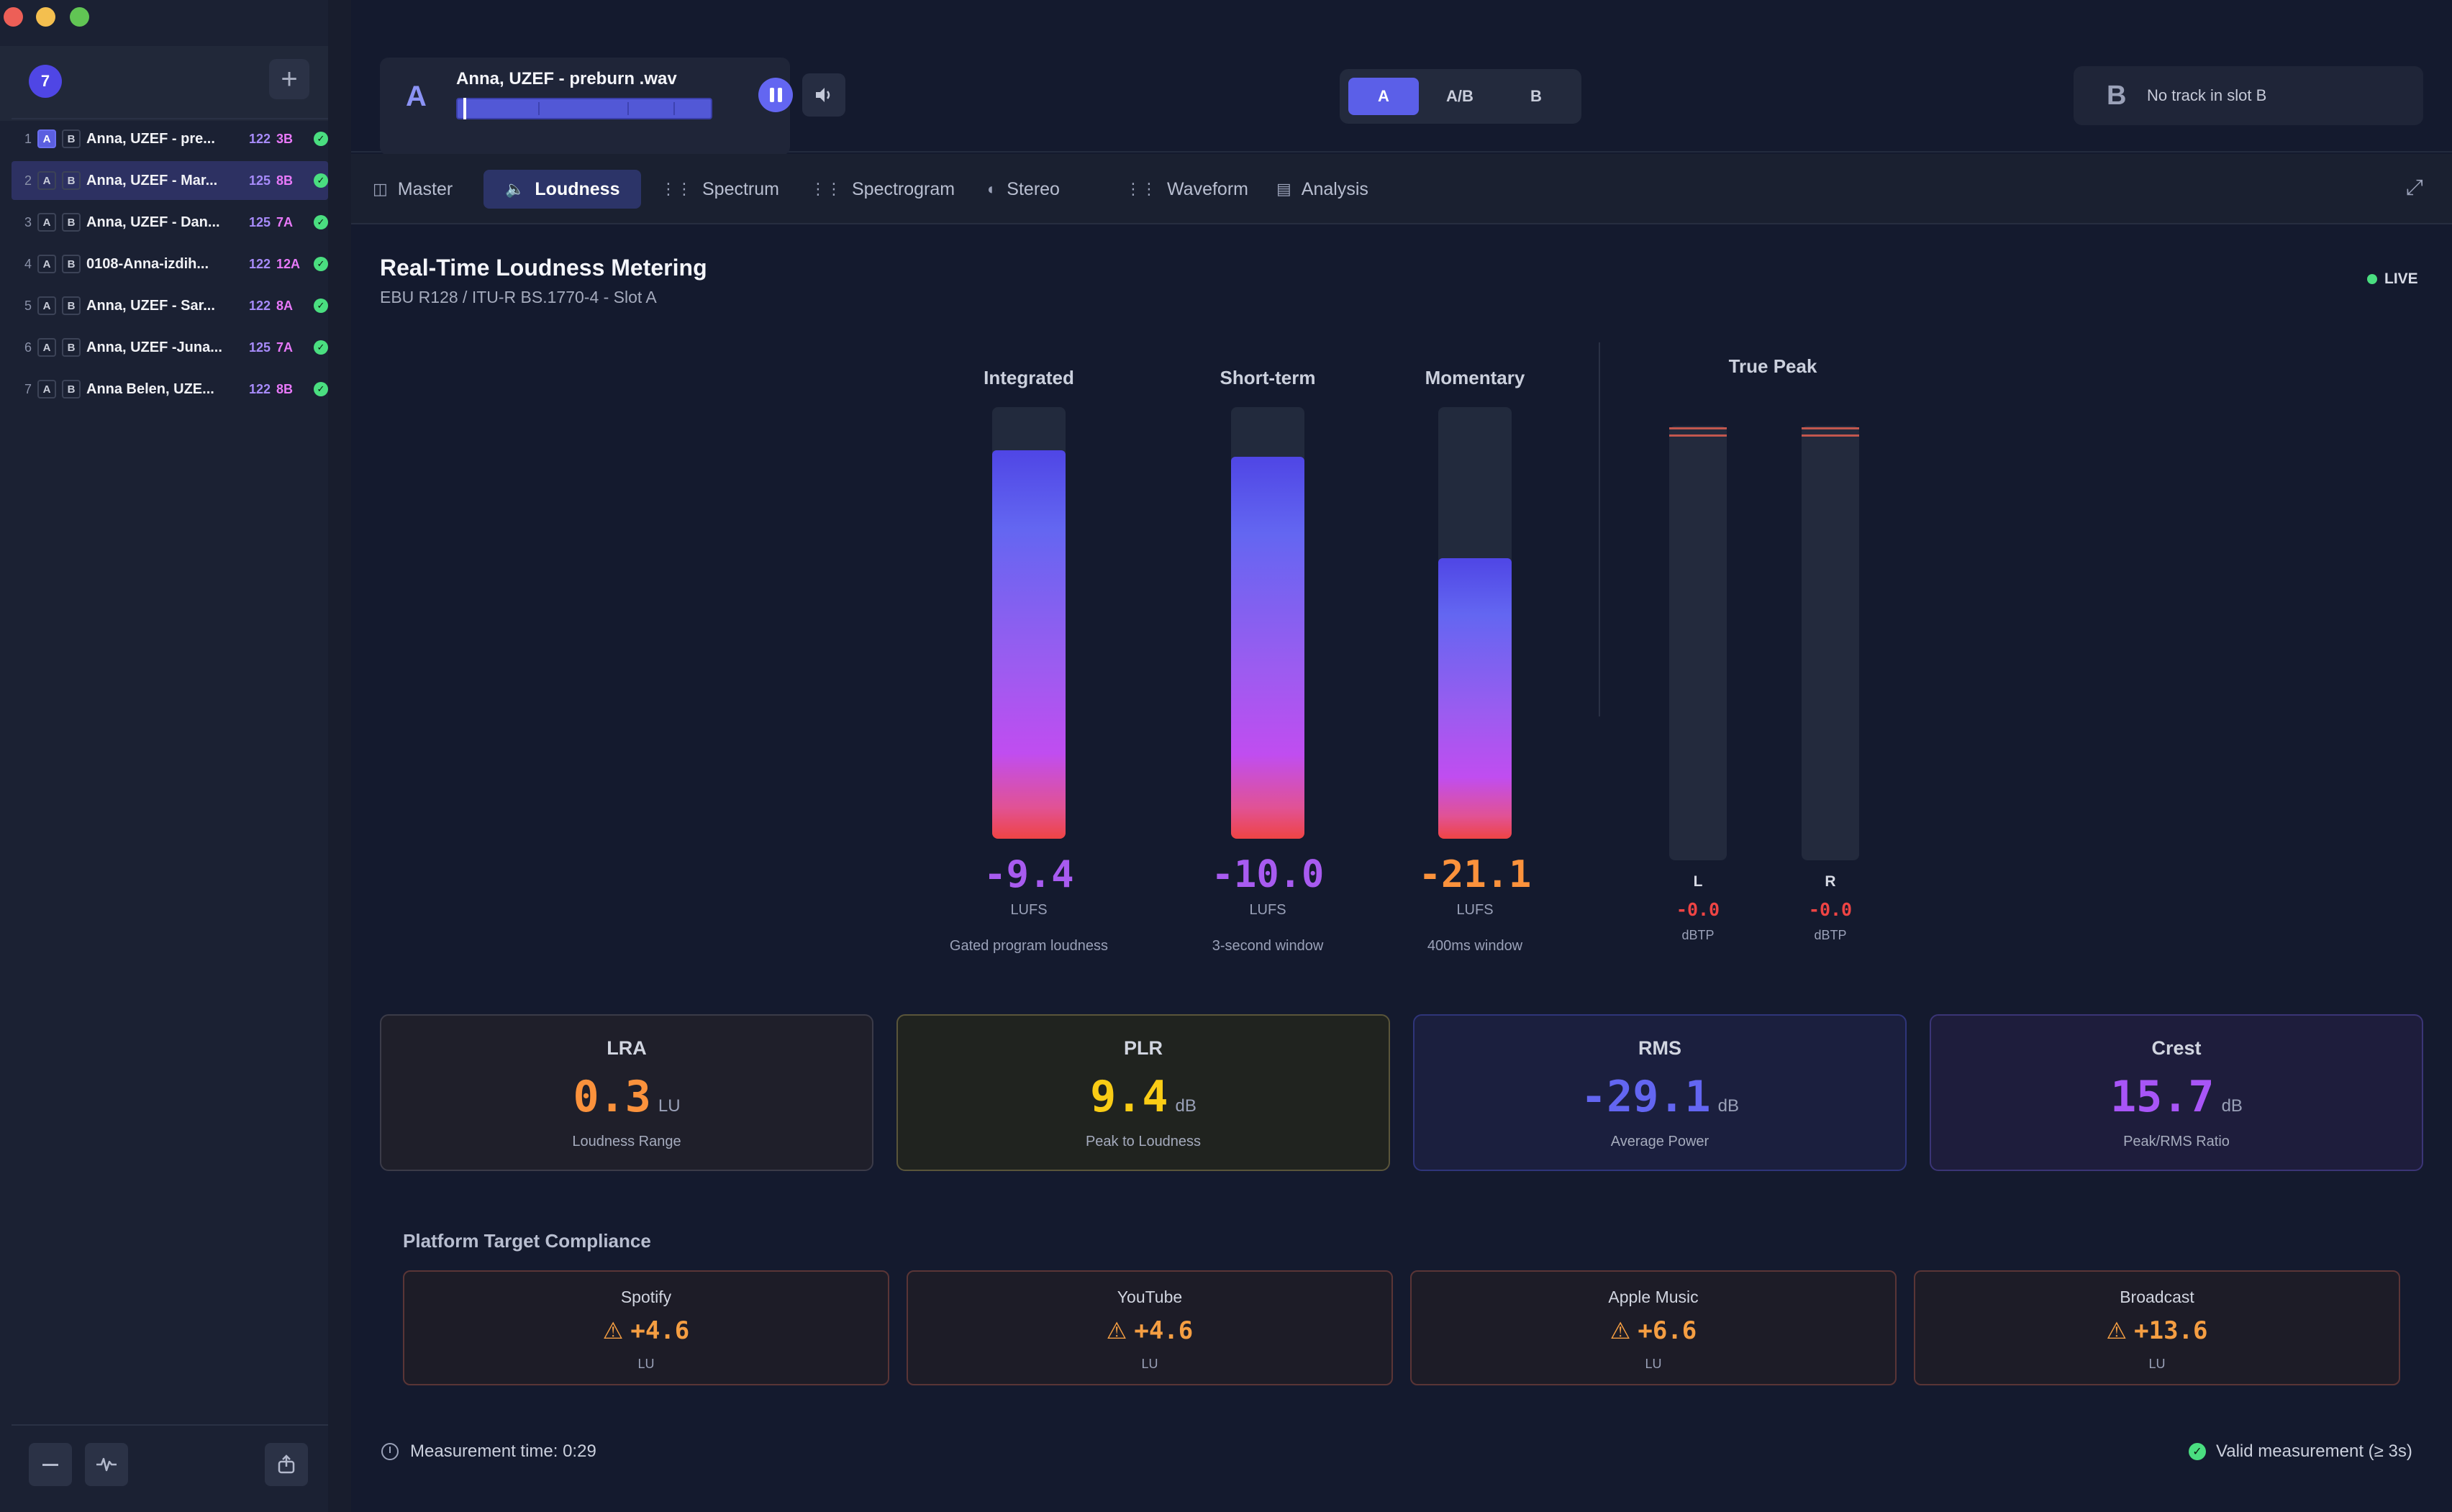  I want to click on track-row: 6 A B Anna, UZEF -Juna... 125 7A ✓, so click(170, 347).